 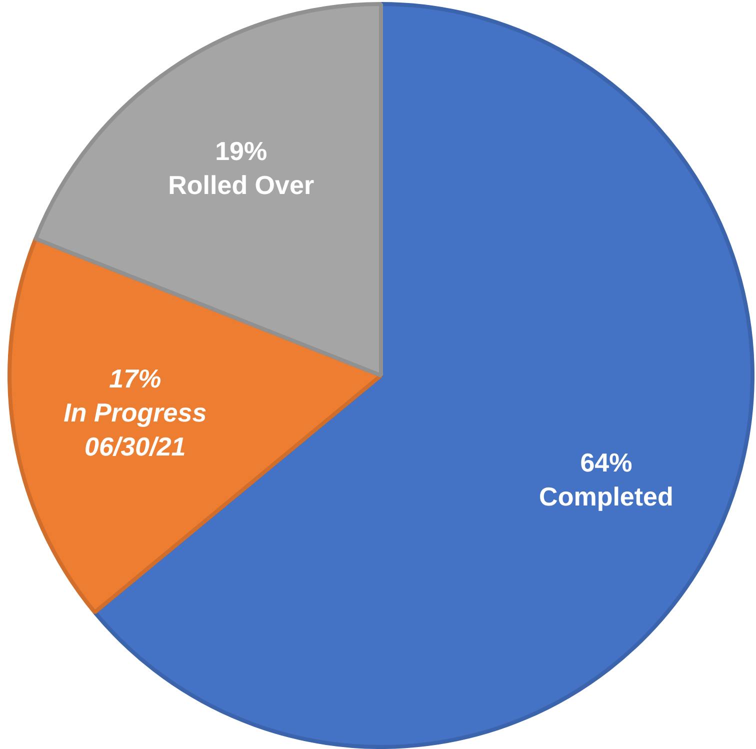 I want to click on slice-label: Completed, so click(x=606, y=497).